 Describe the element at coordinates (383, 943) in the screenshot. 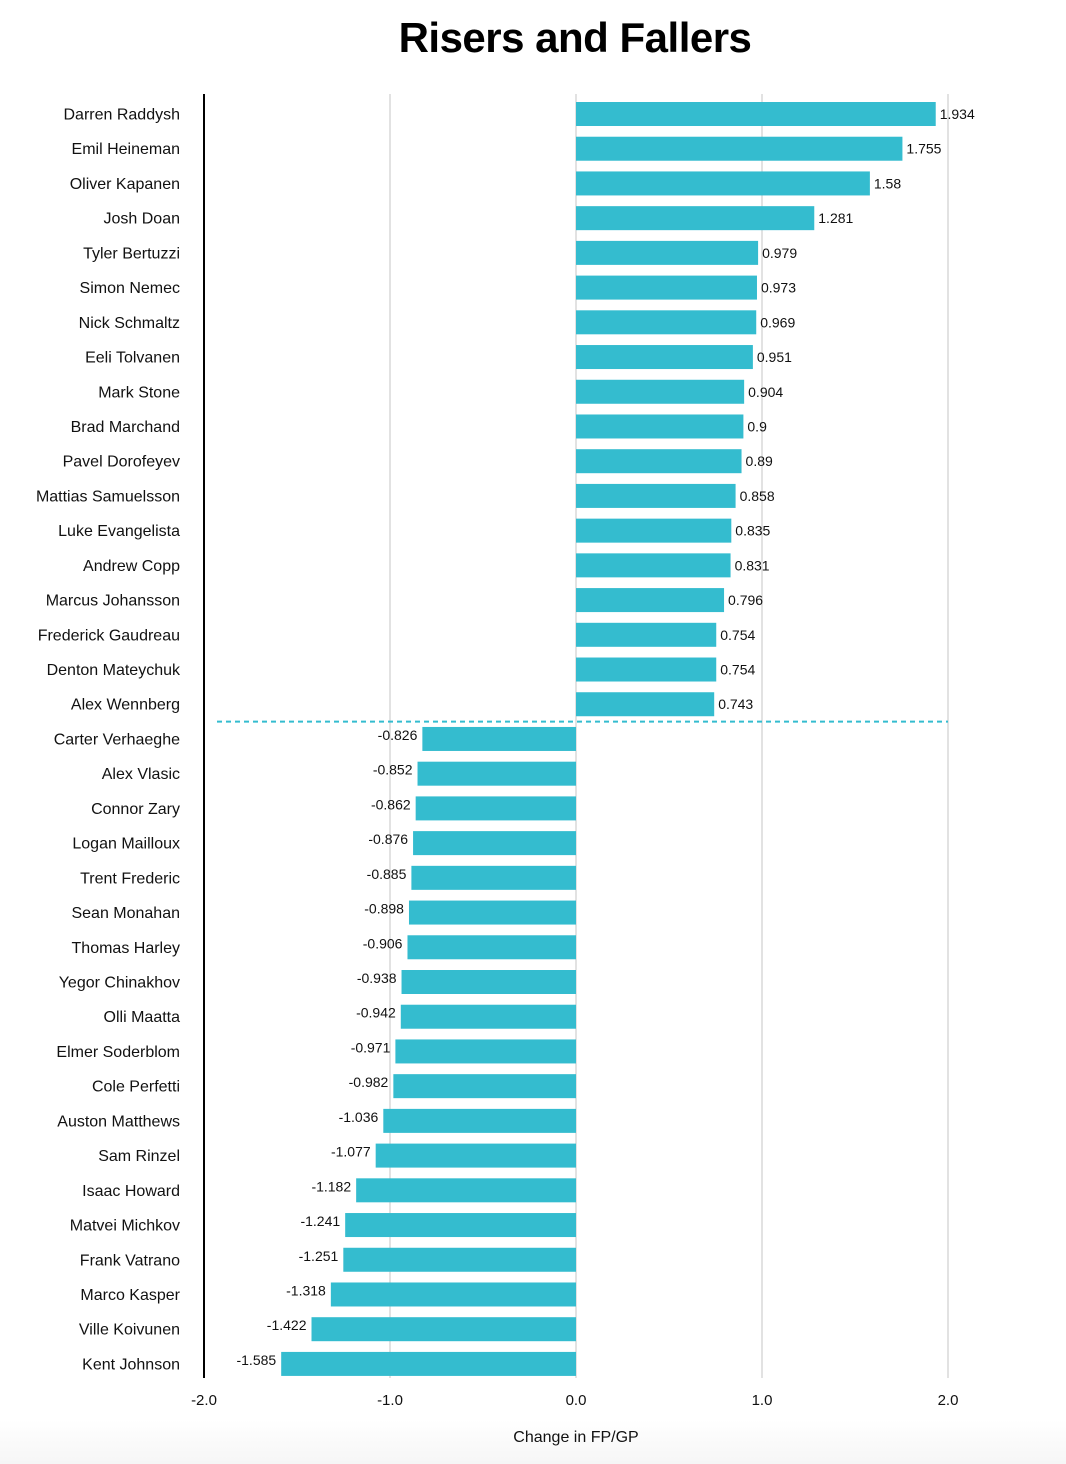

I see `value-label: -0.906` at that location.